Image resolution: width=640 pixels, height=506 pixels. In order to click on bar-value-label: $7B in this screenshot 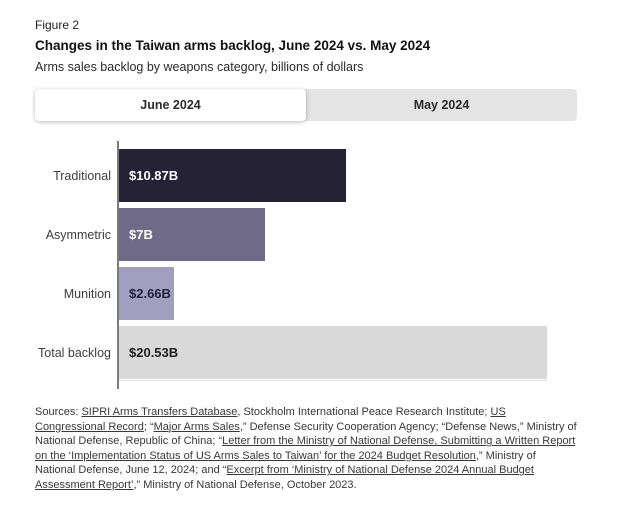, I will do `click(141, 234)`.